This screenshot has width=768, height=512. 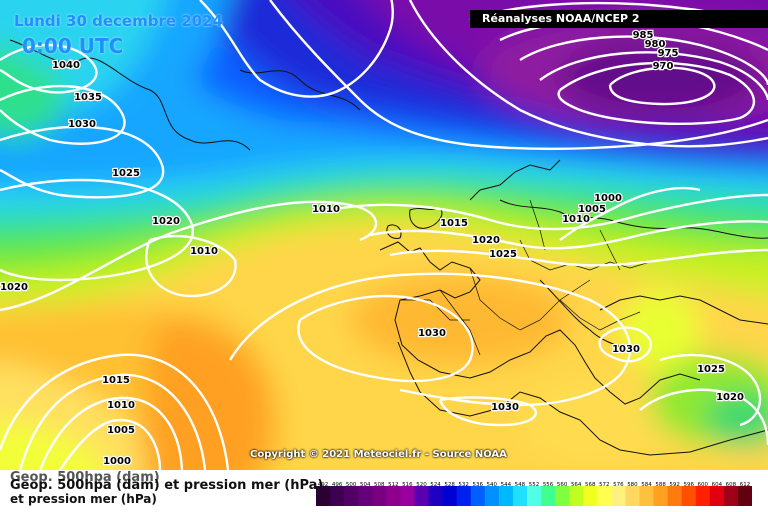 I want to click on scale-tick-label: 536, so click(x=477, y=485).